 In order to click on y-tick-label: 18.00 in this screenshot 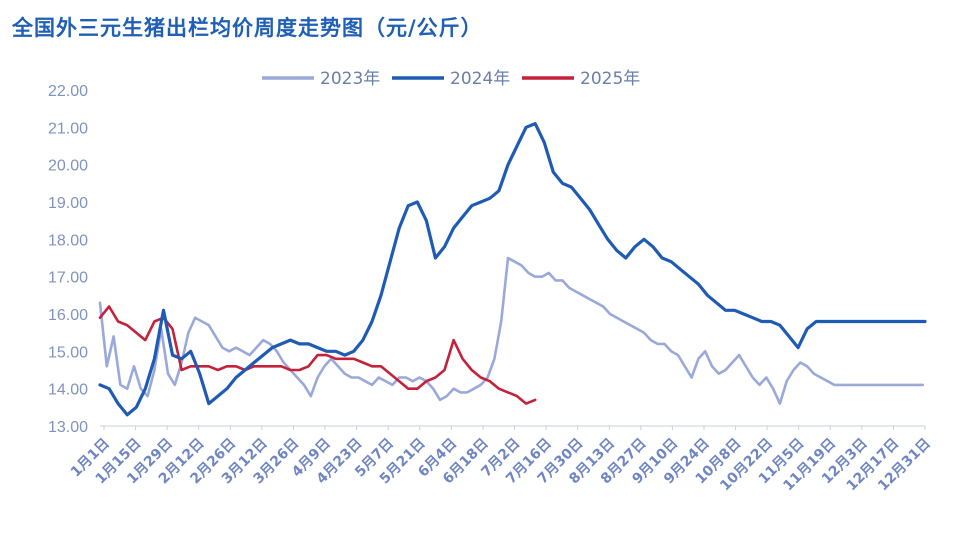, I will do `click(68, 240)`.